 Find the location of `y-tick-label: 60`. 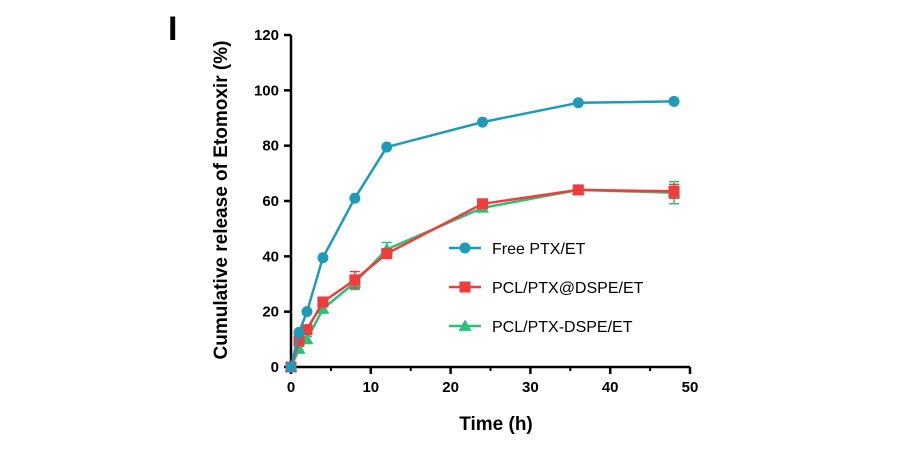

y-tick-label: 60 is located at coordinates (270, 201).